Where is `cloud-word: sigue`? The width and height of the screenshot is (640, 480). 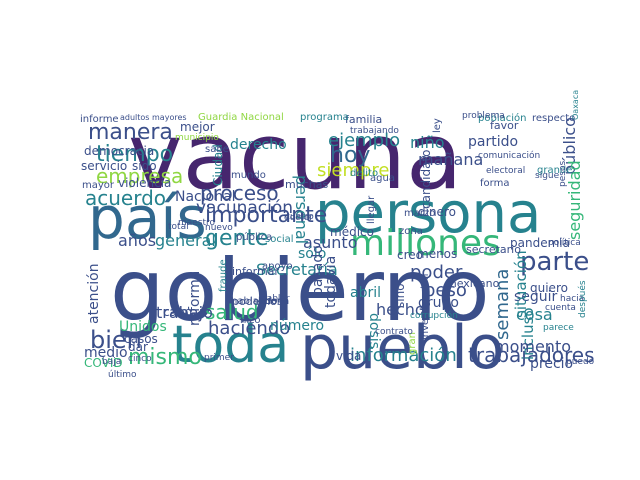
cloud-word: sigue is located at coordinates (547, 176).